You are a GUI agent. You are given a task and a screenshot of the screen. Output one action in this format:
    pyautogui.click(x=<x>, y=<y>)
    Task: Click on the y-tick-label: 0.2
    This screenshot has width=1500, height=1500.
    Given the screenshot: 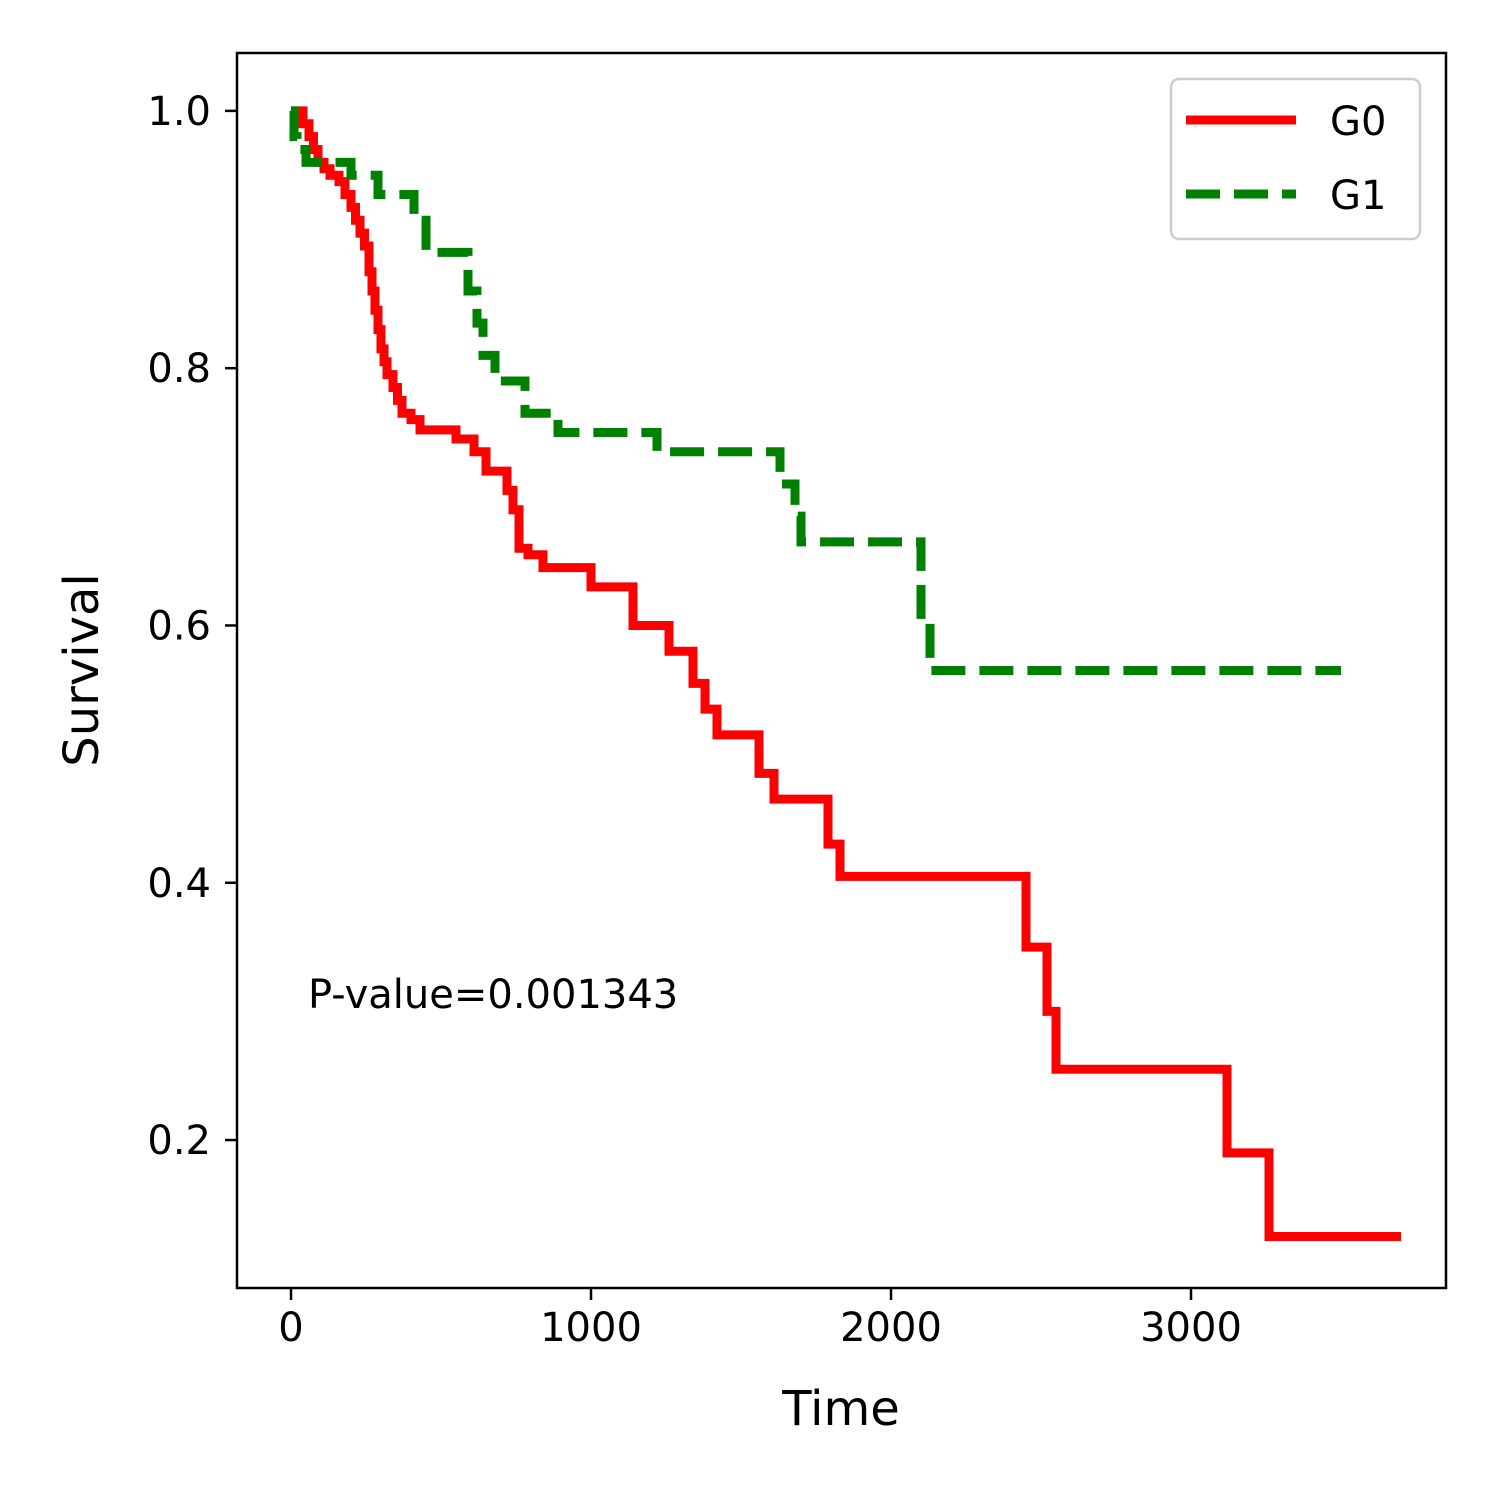 What is the action you would take?
    pyautogui.click(x=179, y=1141)
    